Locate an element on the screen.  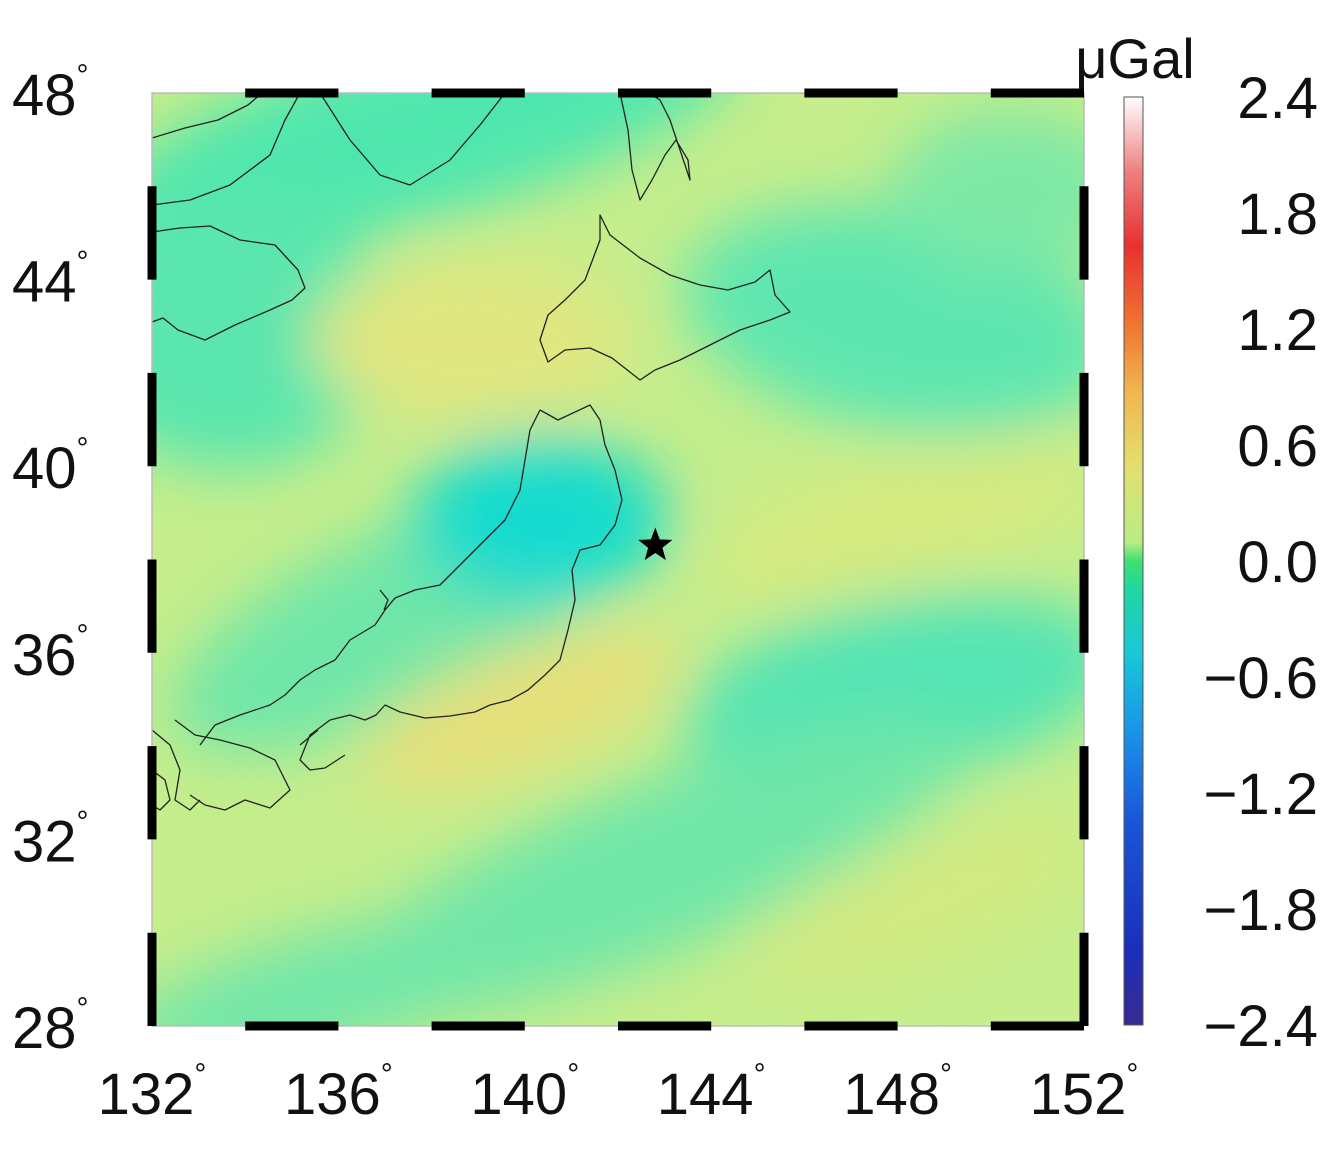
x-tick-label: 144° is located at coordinates (711, 1092).